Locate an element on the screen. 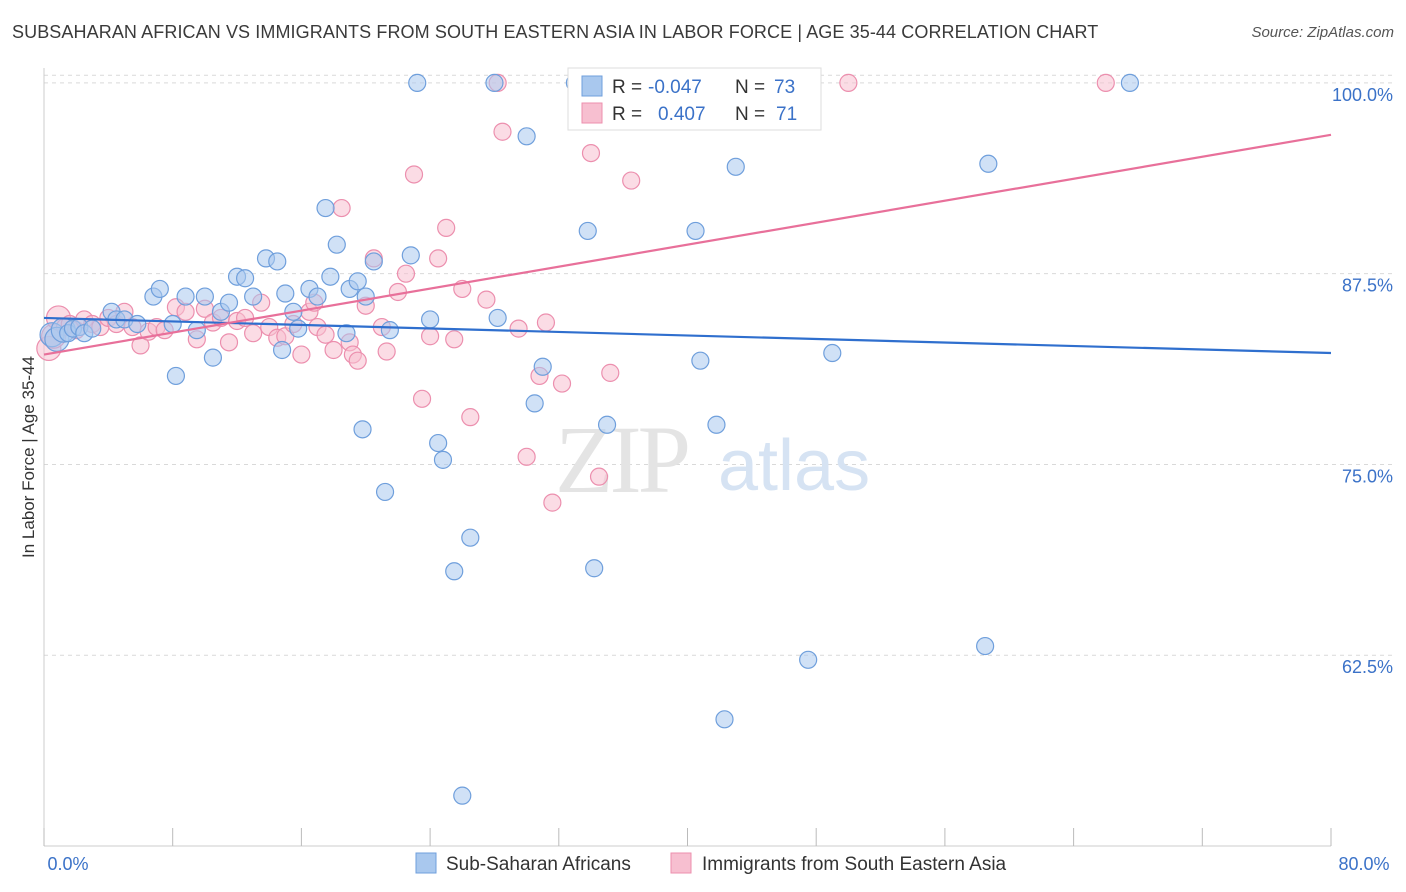 The image size is (1406, 892). legend-n-label-blue: N = is located at coordinates (750, 87).